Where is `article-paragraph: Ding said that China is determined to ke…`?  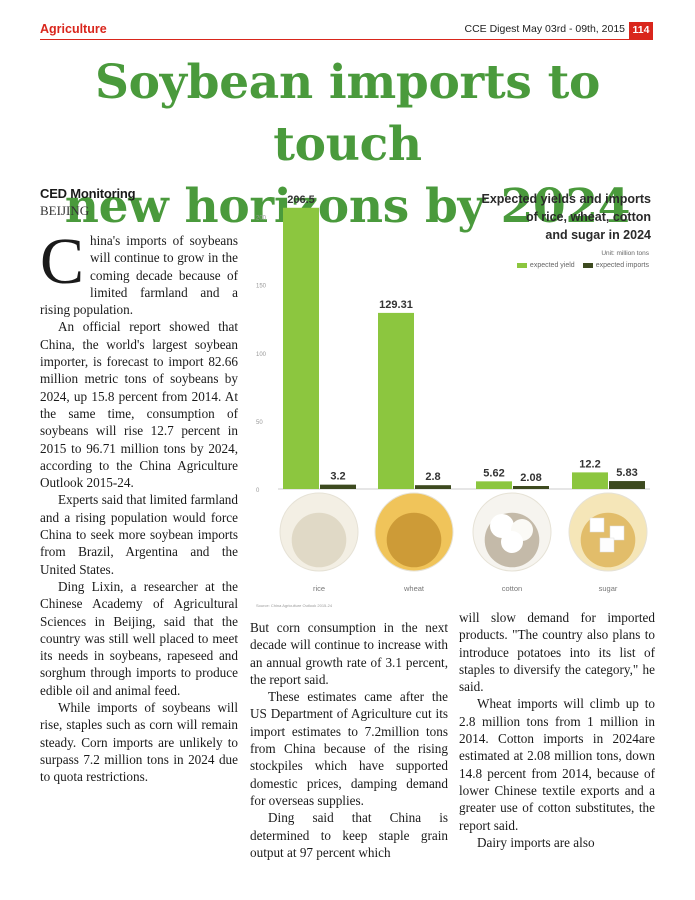 article-paragraph: Ding said that China is determined to ke… is located at coordinates (349, 835).